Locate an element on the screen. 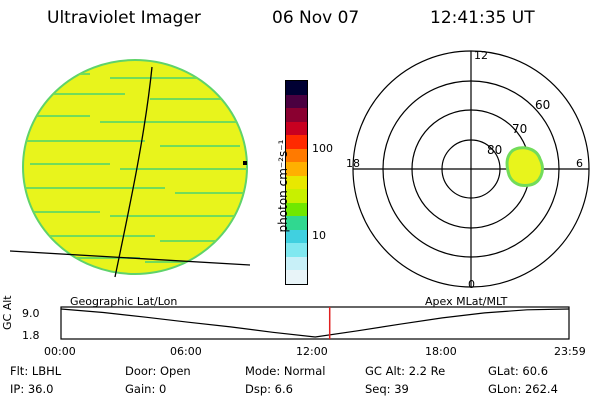 This screenshot has height=400, width=600. lat-label-70: 70 is located at coordinates (519, 129).